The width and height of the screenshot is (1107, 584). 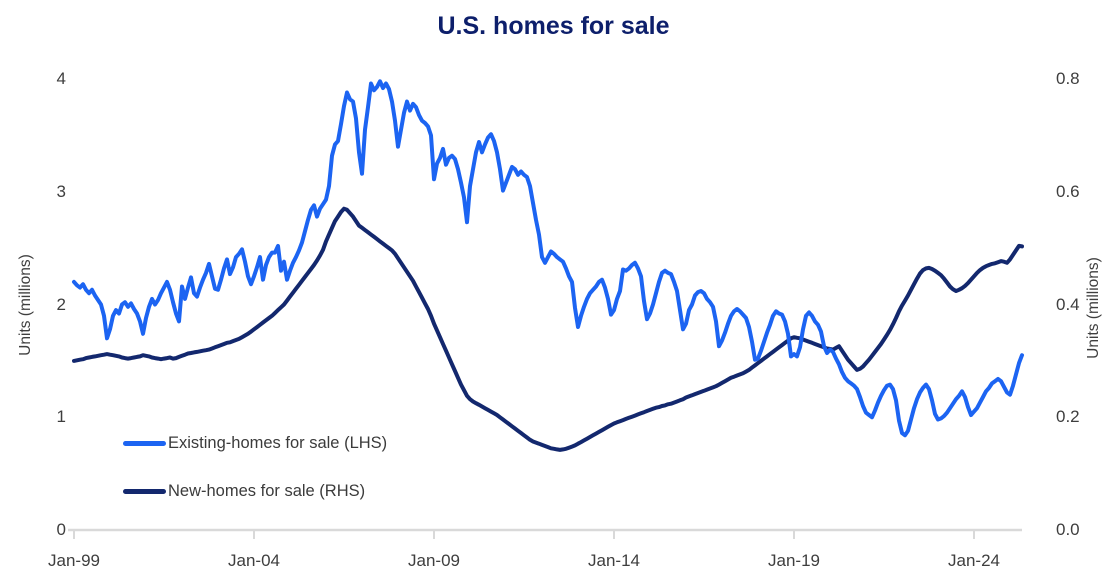 What do you see at coordinates (61, 416) in the screenshot?
I see `left-axis-tick-label: 1` at bounding box center [61, 416].